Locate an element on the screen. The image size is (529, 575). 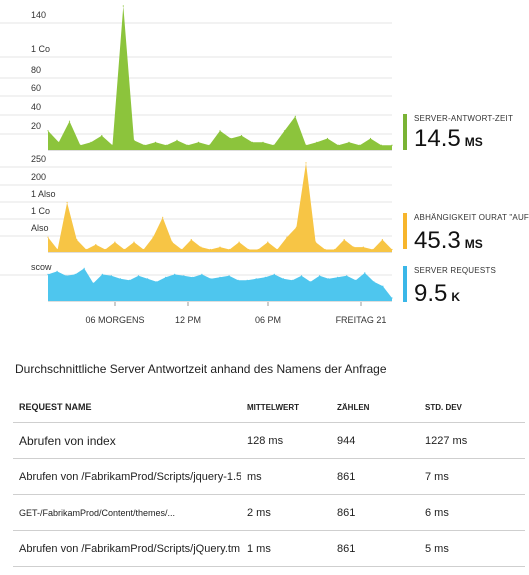
request-std-dev: 1227 ms is located at coordinates (472, 440).